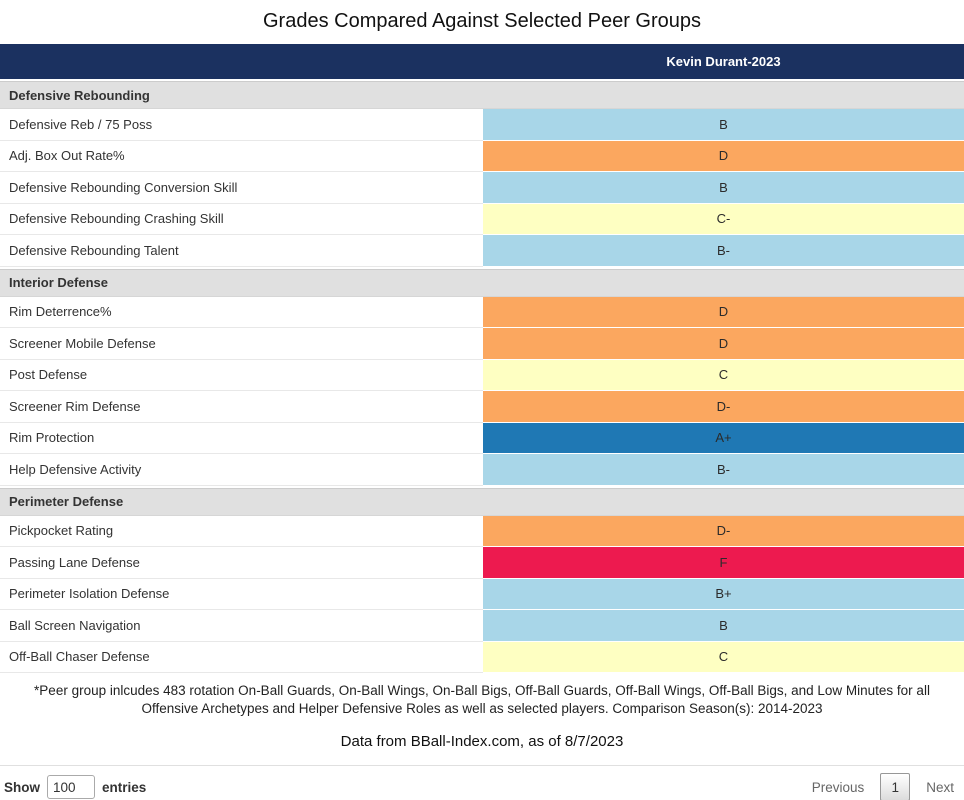 The image size is (964, 800). I want to click on metric-label: Adj. Box Out Rate%, so click(241, 156).